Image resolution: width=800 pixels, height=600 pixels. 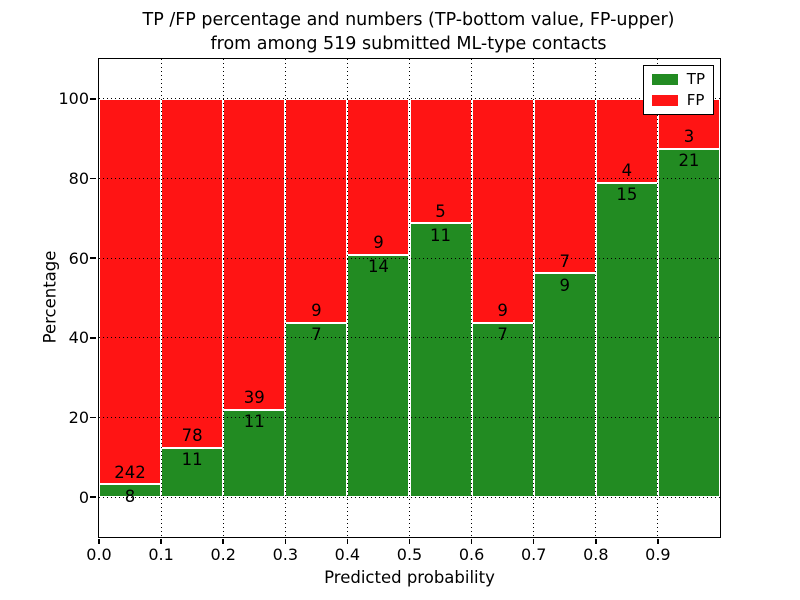 I want to click on legend-row-fp: FP, so click(x=678, y=100).